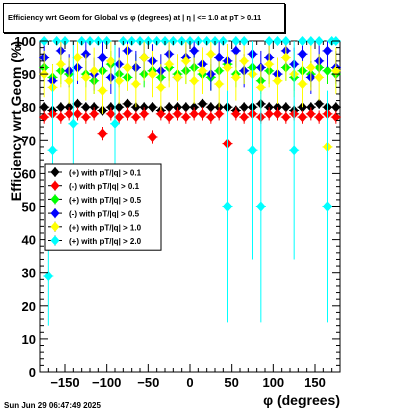 This screenshot has height=414, width=400. I want to click on x-tick-label: 50, so click(231, 382).